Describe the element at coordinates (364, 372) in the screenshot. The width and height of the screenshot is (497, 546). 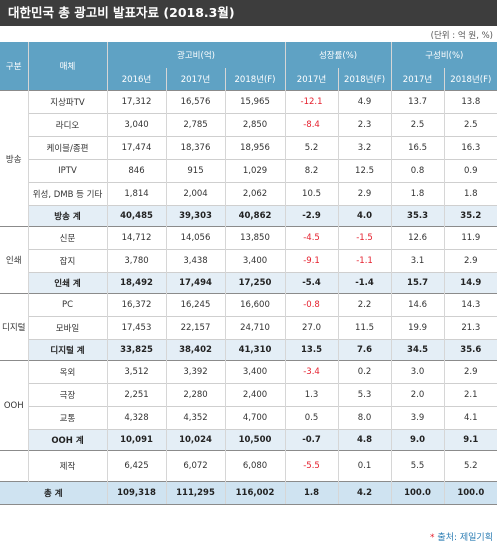
I see `value-cell: 0.2` at that location.